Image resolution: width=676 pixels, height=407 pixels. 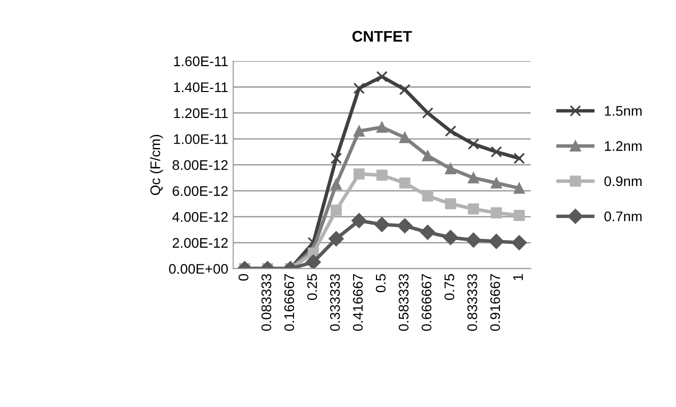 I want to click on y-tick-label: 6.00E-12, so click(x=200, y=191).